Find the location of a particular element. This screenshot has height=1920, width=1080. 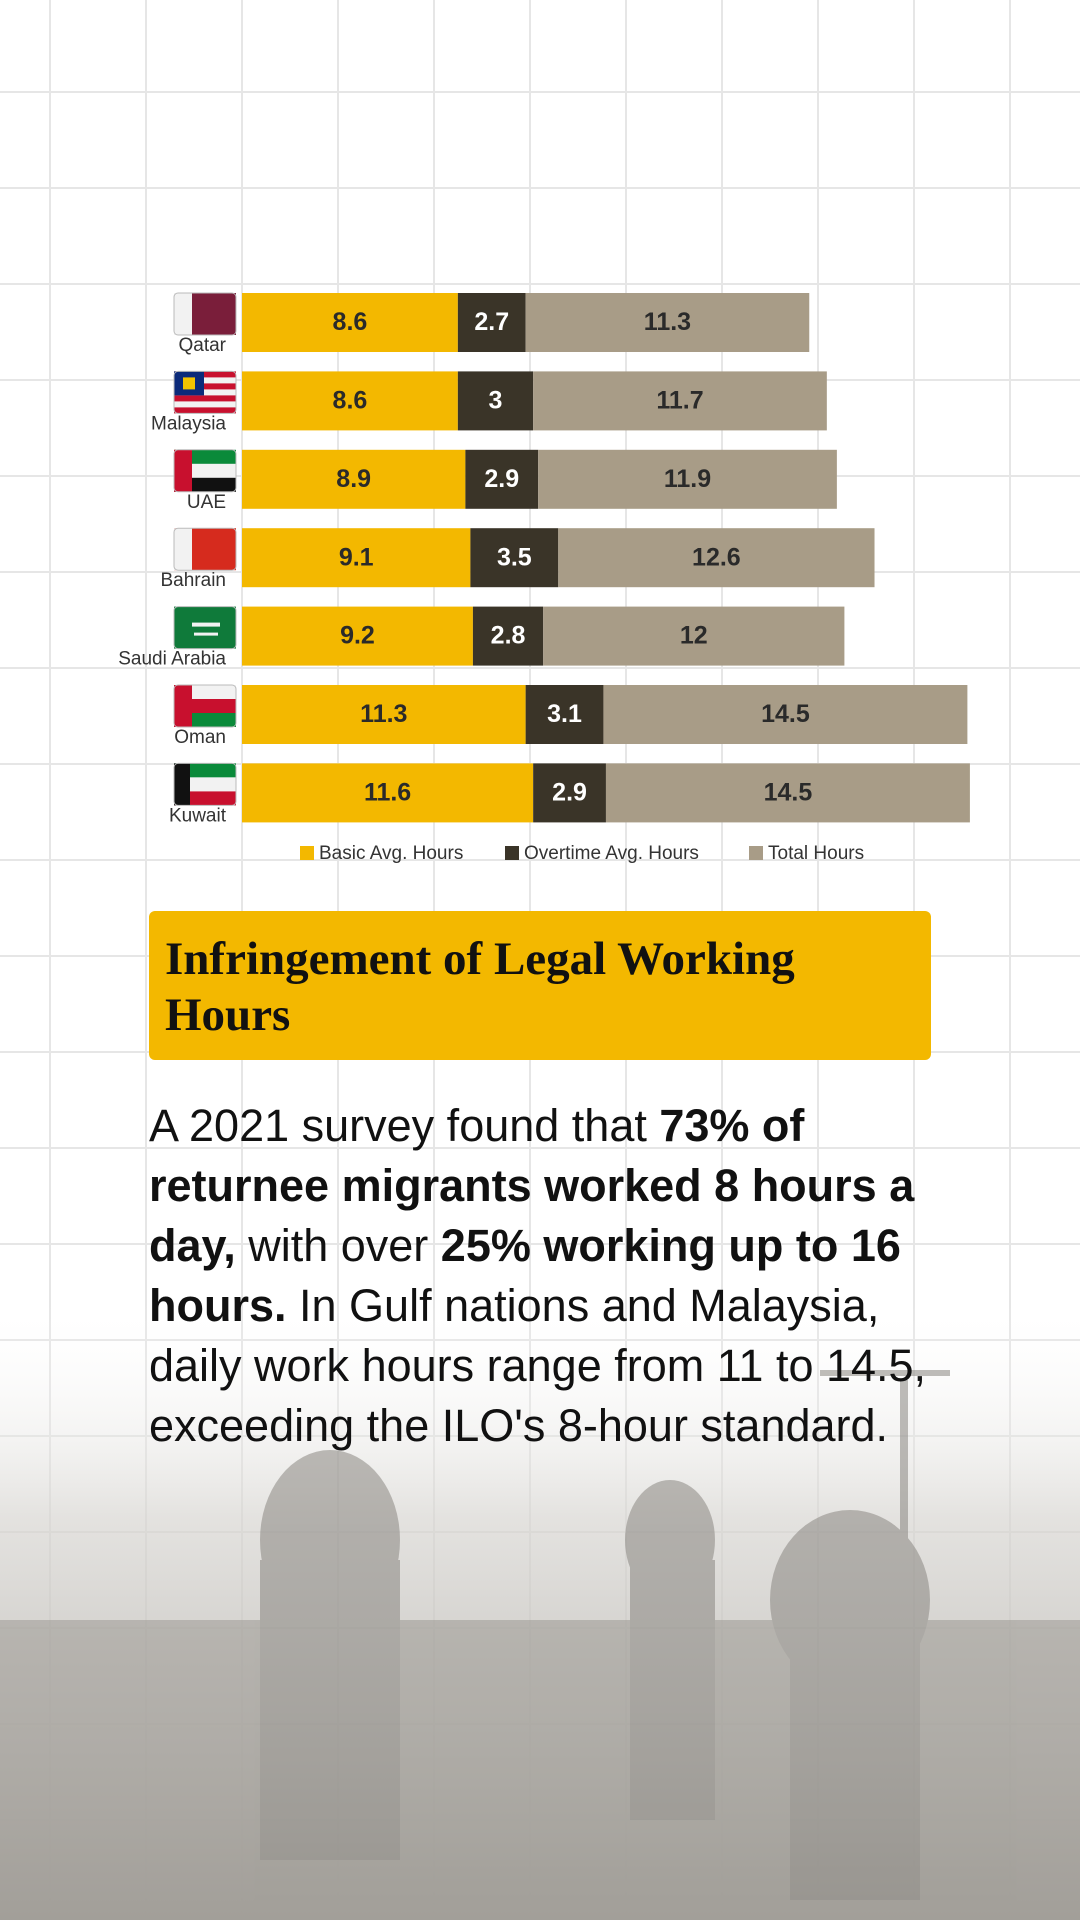

data-label: 2.7 is located at coordinates (491, 322).